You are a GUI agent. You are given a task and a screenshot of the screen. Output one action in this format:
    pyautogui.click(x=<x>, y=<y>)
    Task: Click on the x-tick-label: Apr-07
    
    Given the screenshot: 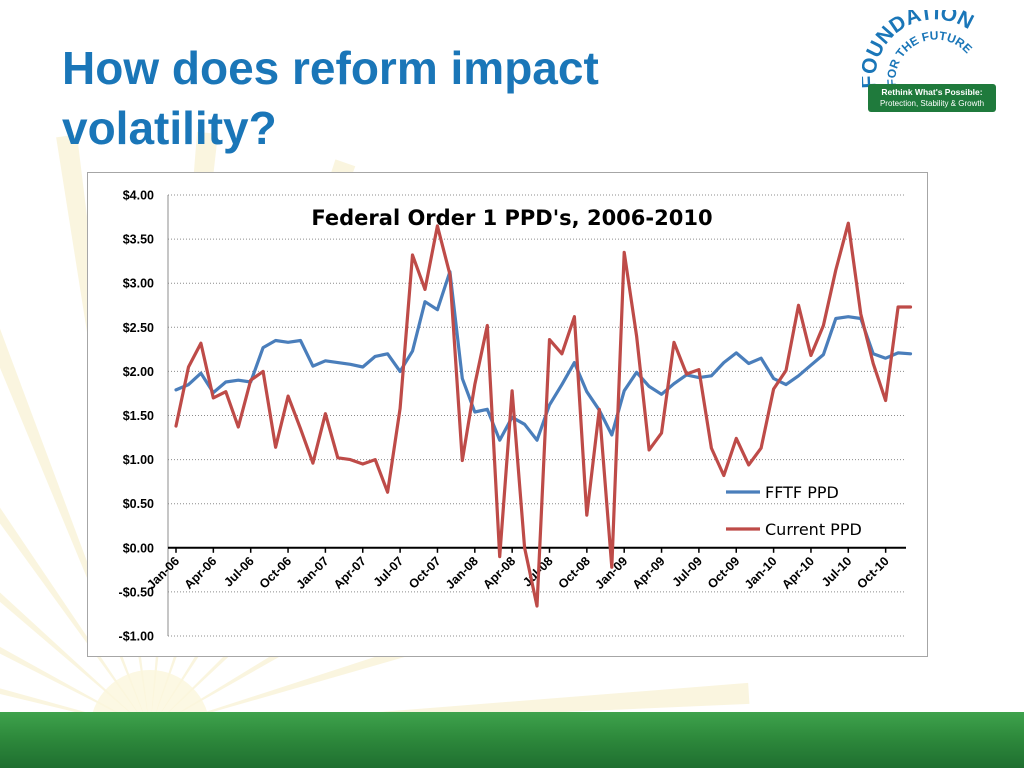 What is the action you would take?
    pyautogui.click(x=350, y=573)
    